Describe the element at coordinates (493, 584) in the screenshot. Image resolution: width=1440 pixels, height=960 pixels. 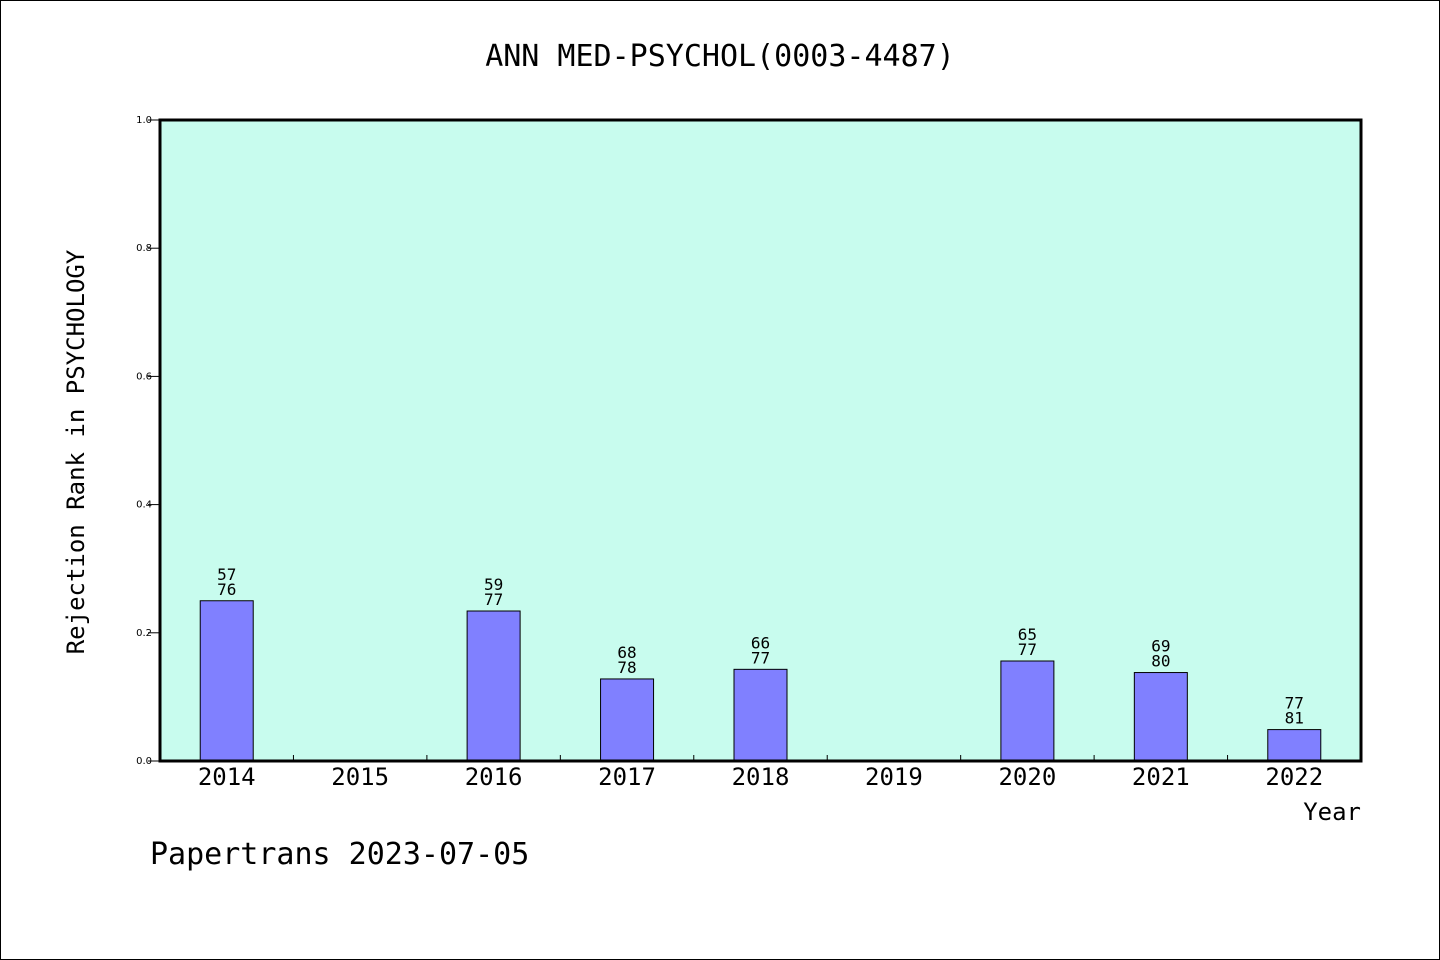
I see `bar-label-top: 59` at that location.